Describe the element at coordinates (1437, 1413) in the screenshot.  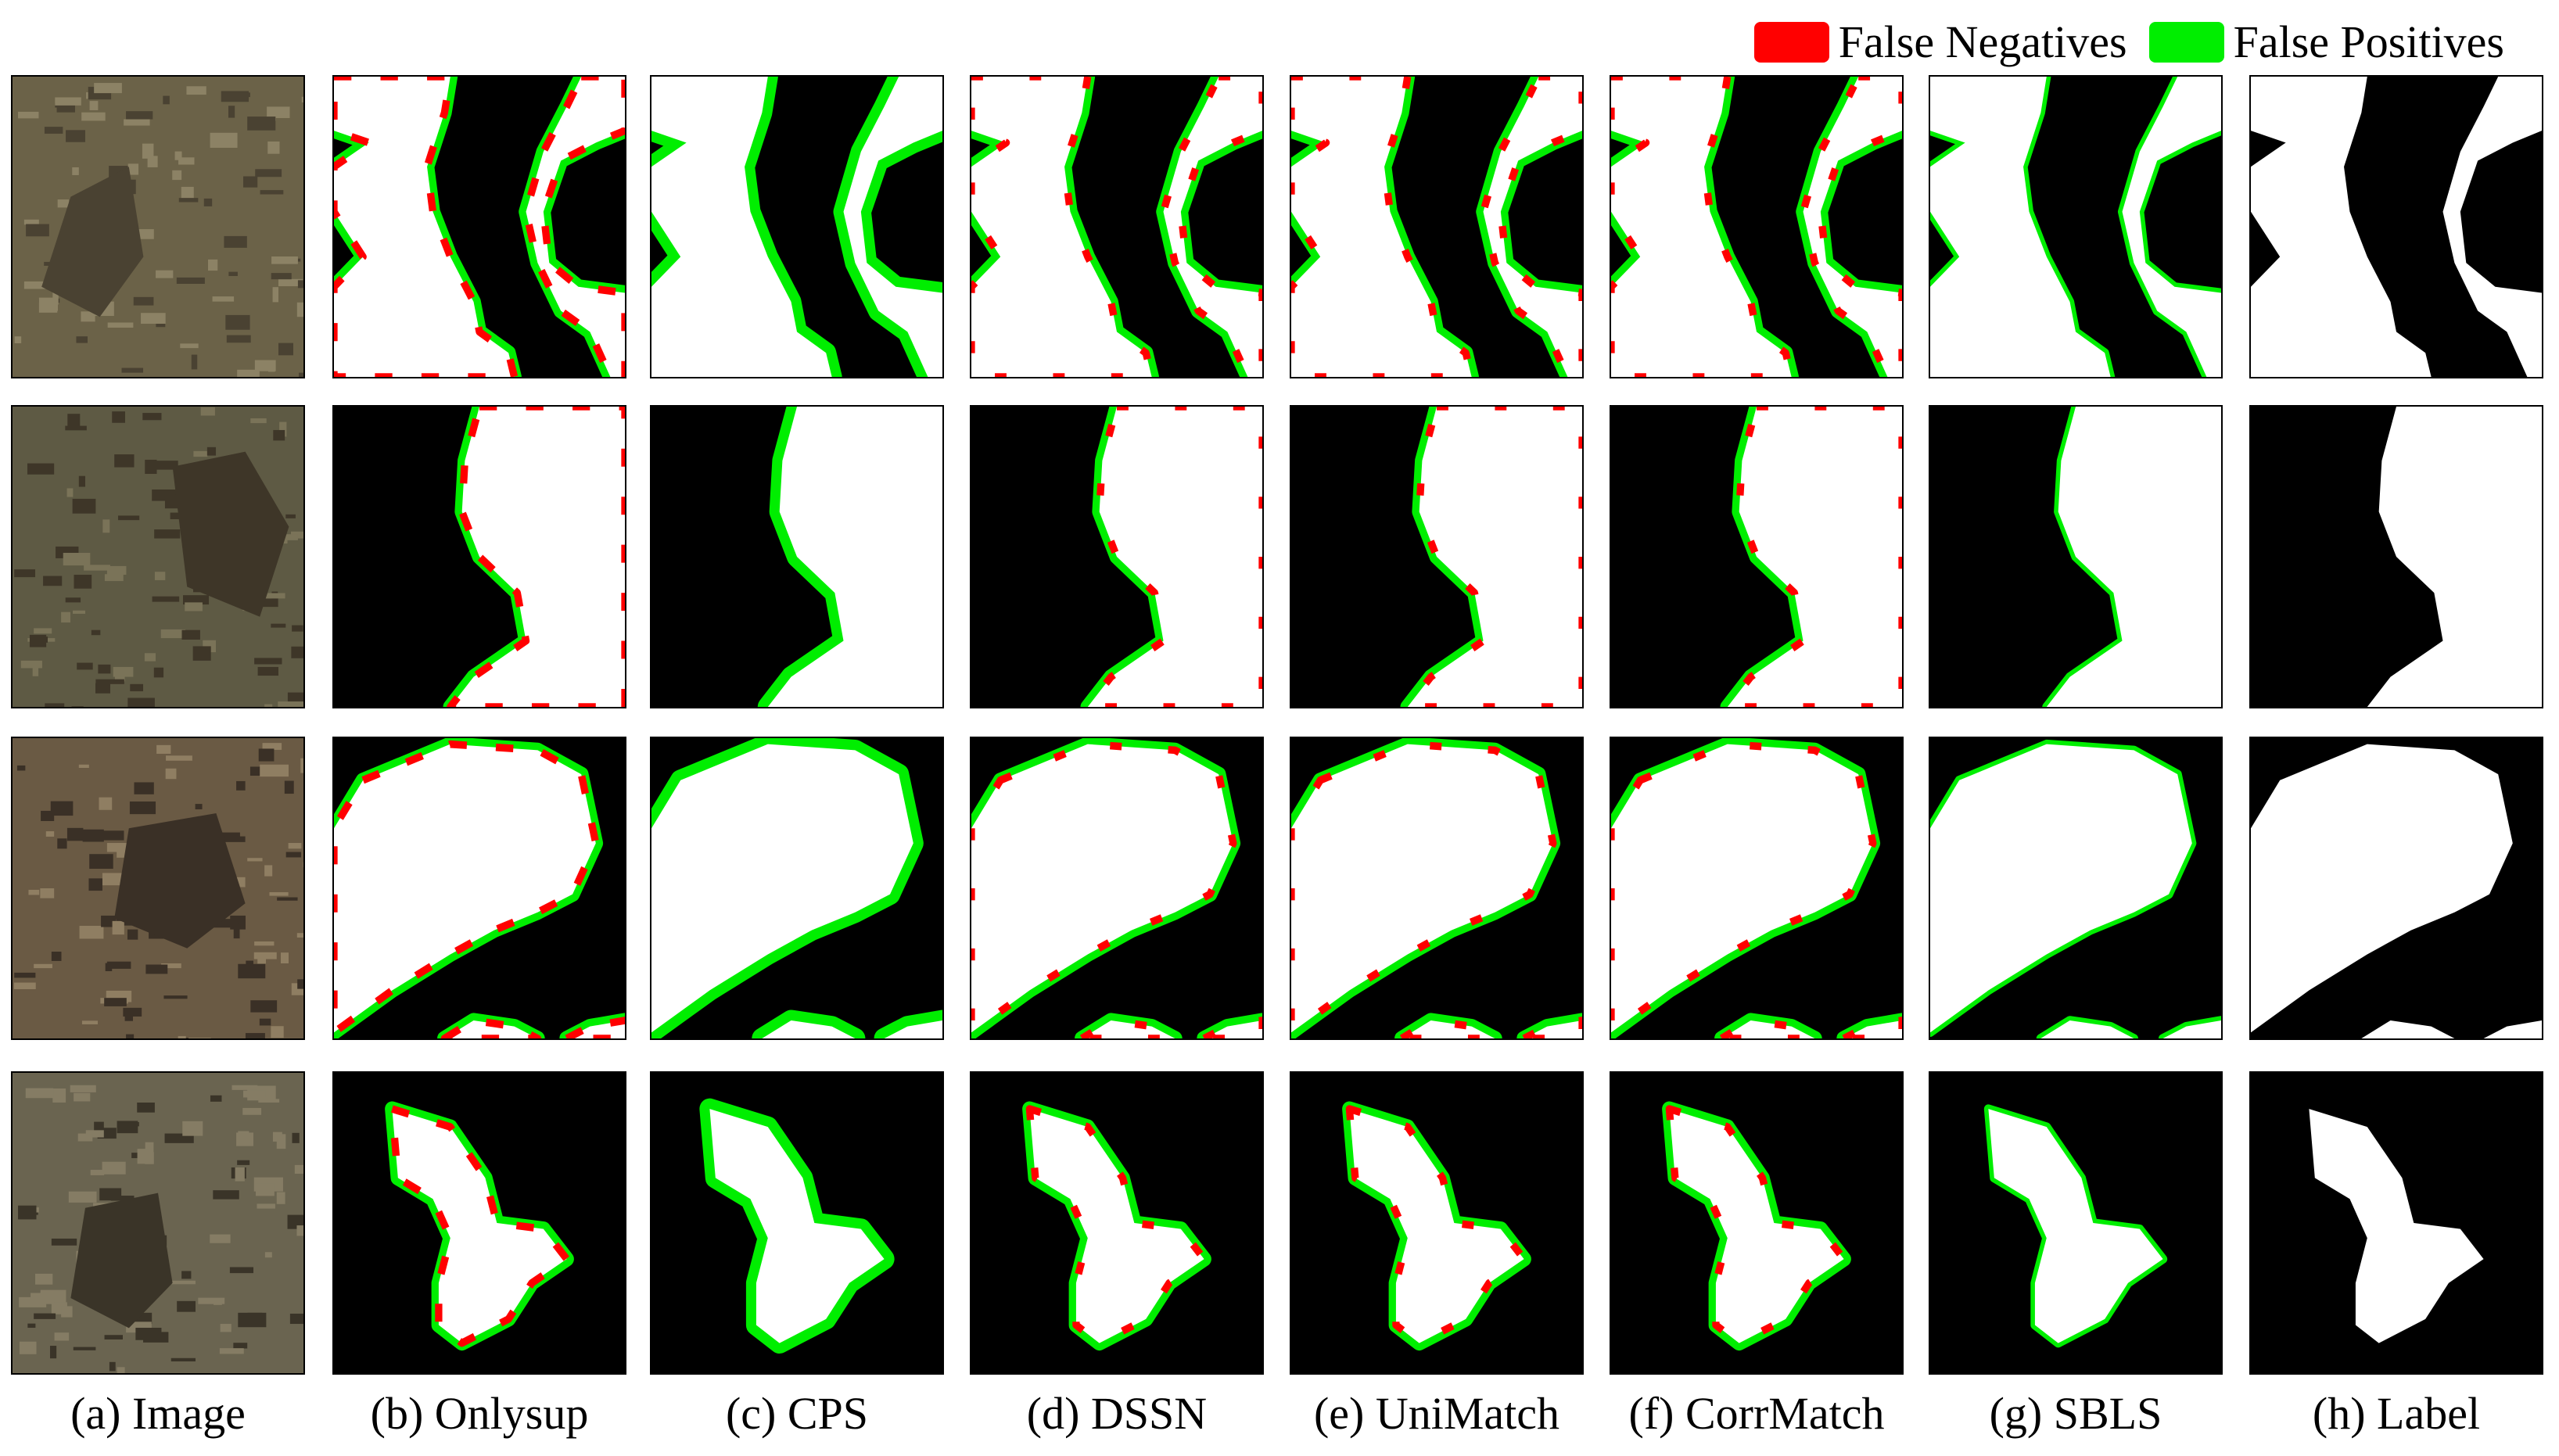
I see `caption-unimatch: (e) UniMatch` at that location.